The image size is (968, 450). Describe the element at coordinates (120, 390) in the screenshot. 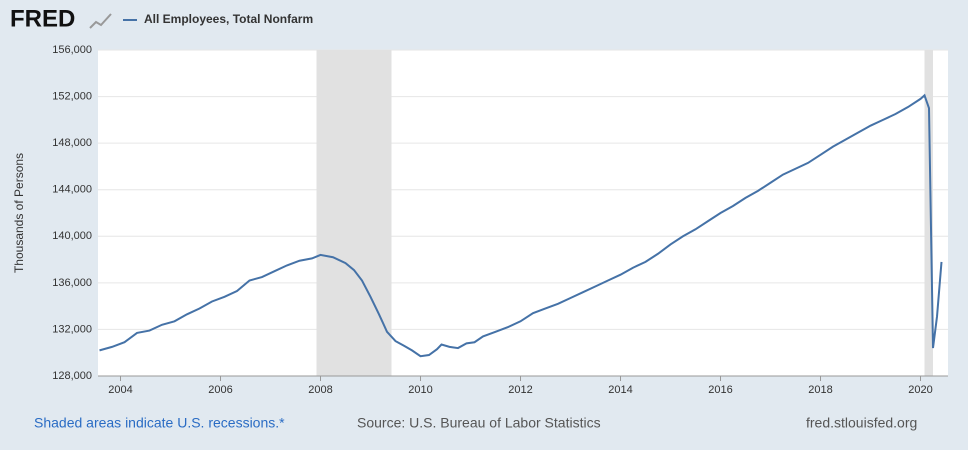

I see `x-tick-label: 2004` at that location.